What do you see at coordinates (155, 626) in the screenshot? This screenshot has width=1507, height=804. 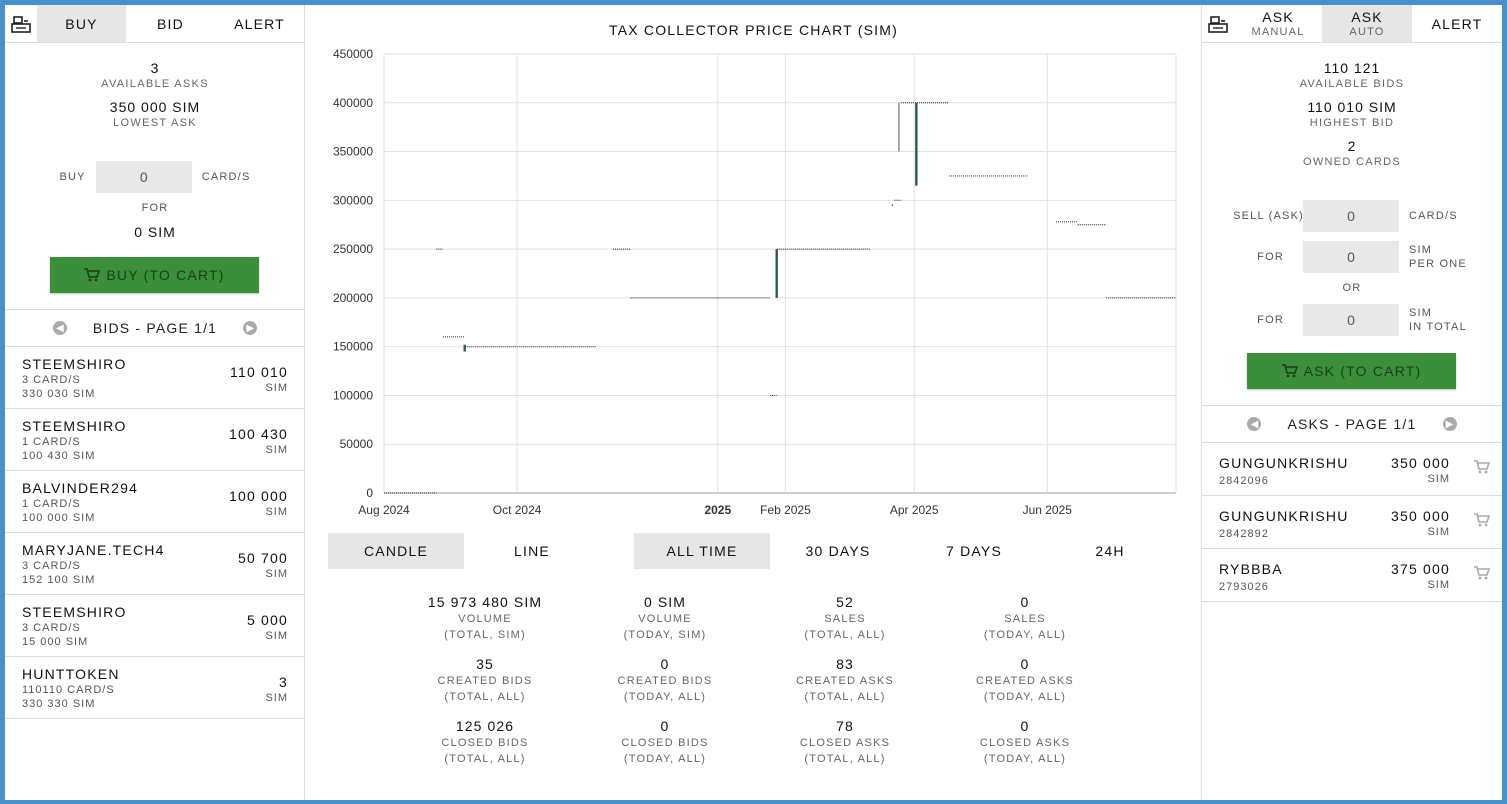 I see `bid-row: STEEMSHIRO 3 CARD/S 15 000 SIM 5 000 SIM` at bounding box center [155, 626].